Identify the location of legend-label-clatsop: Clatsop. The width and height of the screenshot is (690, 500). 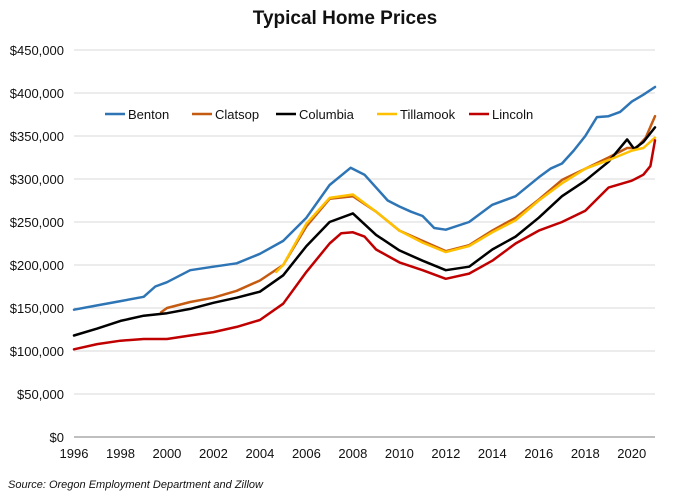
(237, 114).